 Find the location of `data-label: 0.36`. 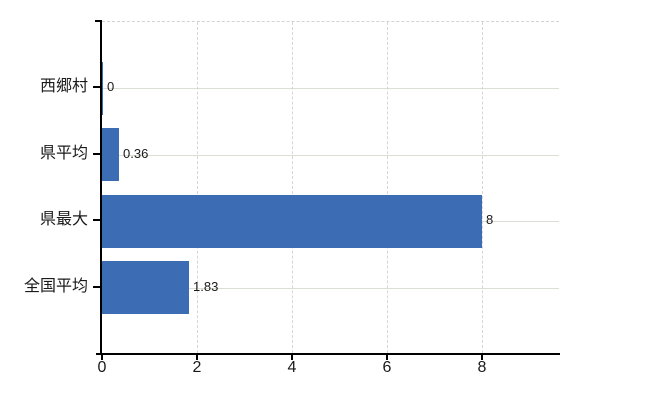

data-label: 0.36 is located at coordinates (136, 153).